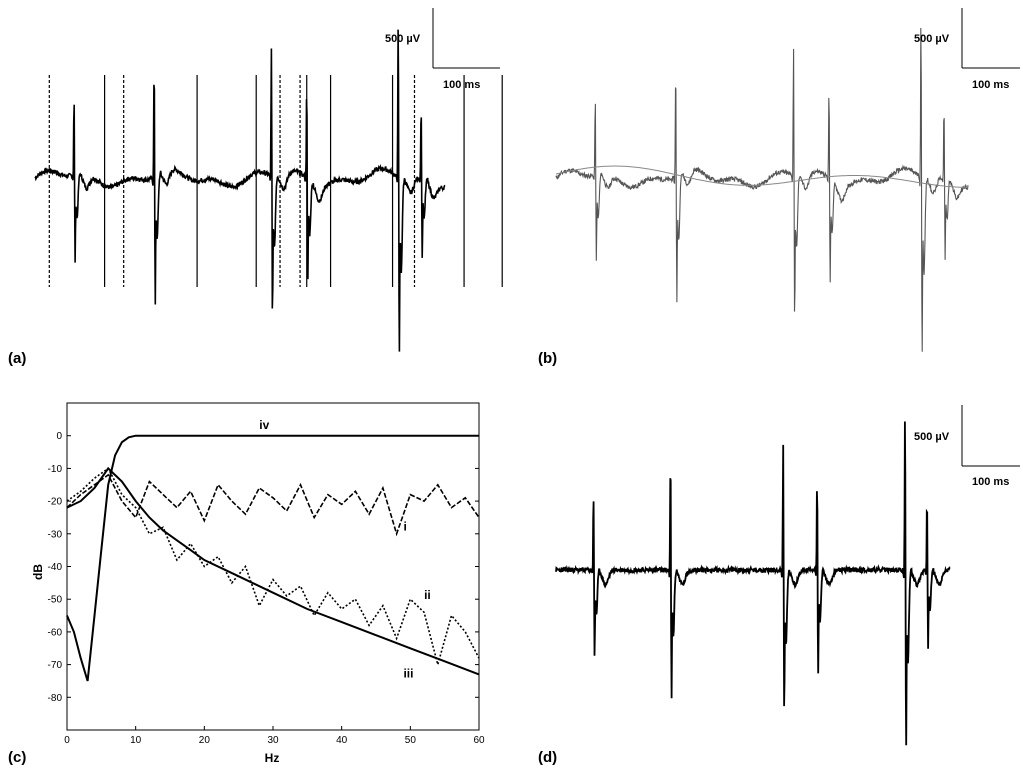 This screenshot has height=771, width=1023. What do you see at coordinates (59, 436) in the screenshot?
I see `panel-c-ytick-label-0: 0` at bounding box center [59, 436].